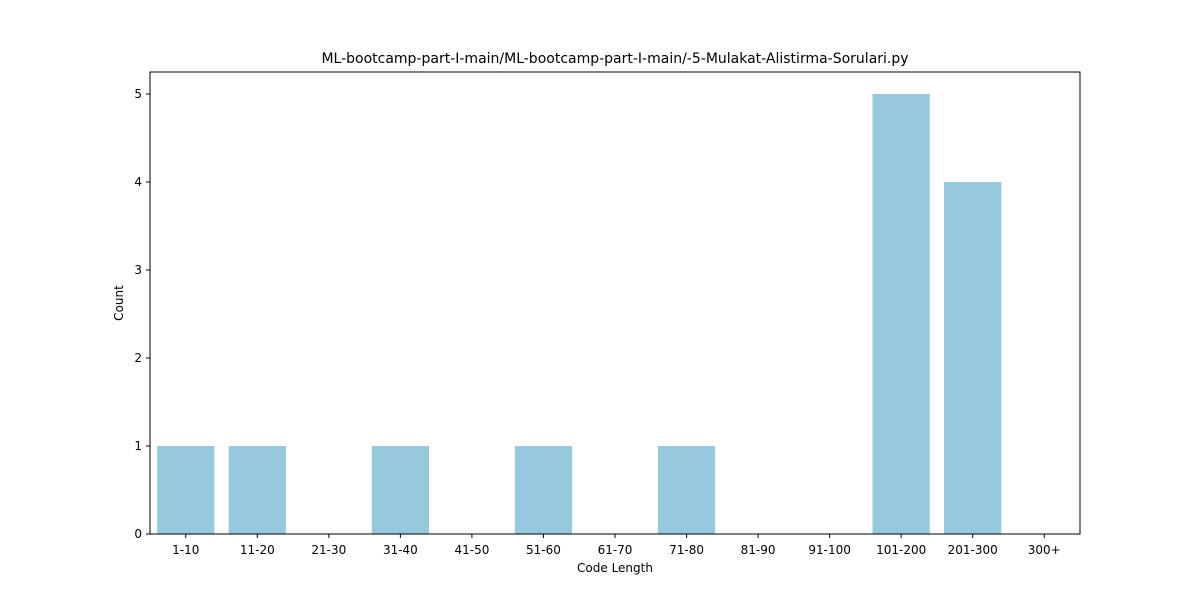 The image size is (1200, 600). Describe the element at coordinates (471, 550) in the screenshot. I see `x-tick-label: 41-50` at that location.